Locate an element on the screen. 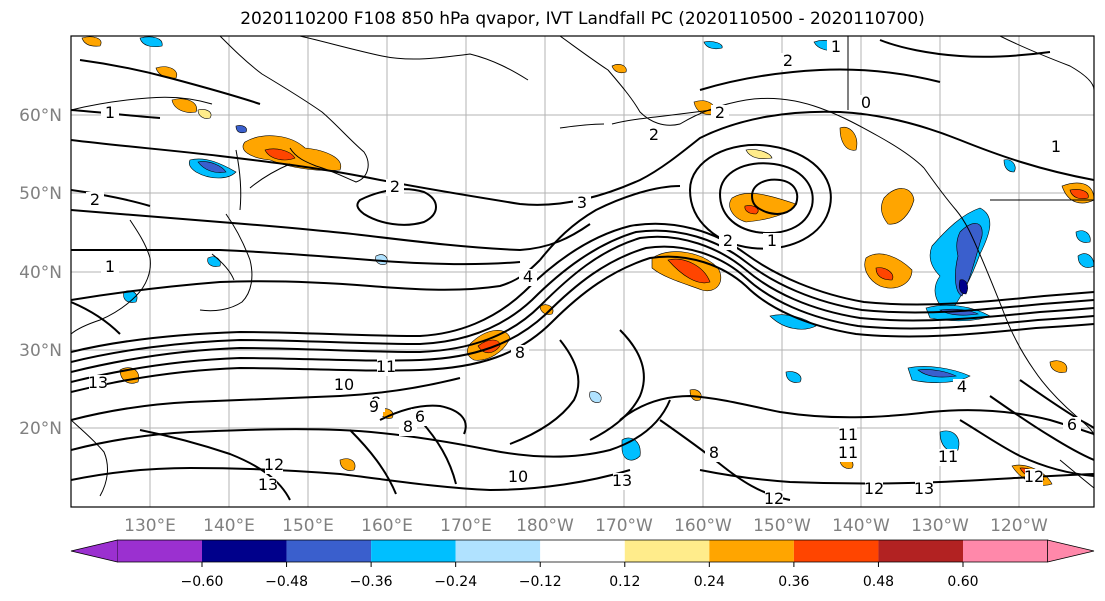 This screenshot has width=1105, height=601. colorbar-tick-label: 0.12 is located at coordinates (624, 582).